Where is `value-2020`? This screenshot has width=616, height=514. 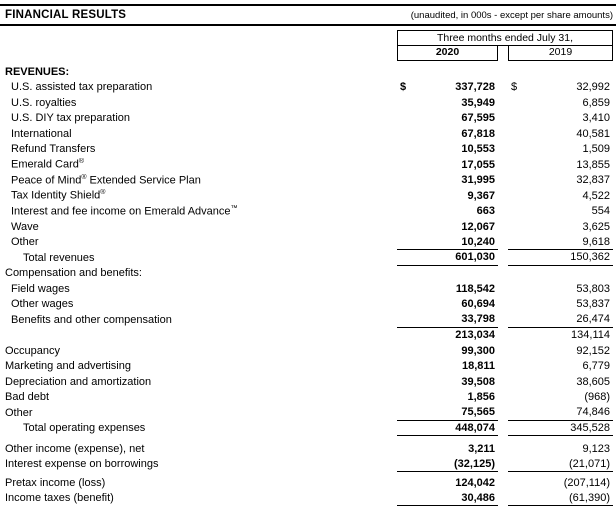
value-2020 is located at coordinates (447, 274).